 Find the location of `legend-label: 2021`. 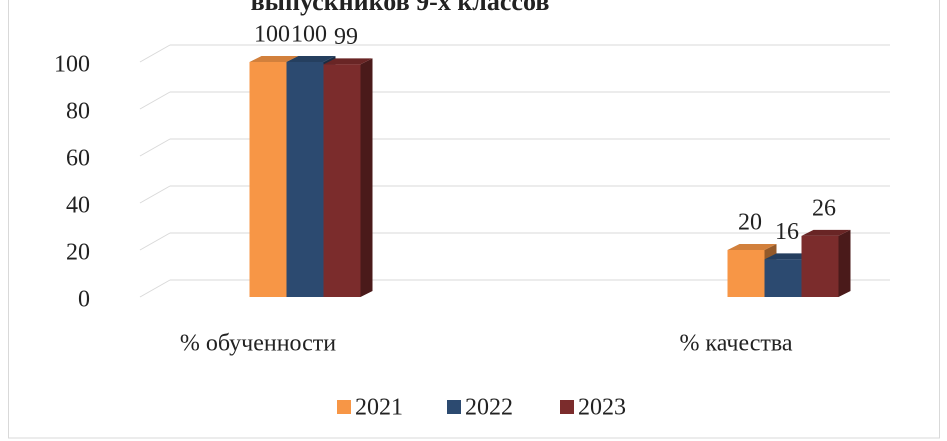

legend-label: 2021 is located at coordinates (379, 408).